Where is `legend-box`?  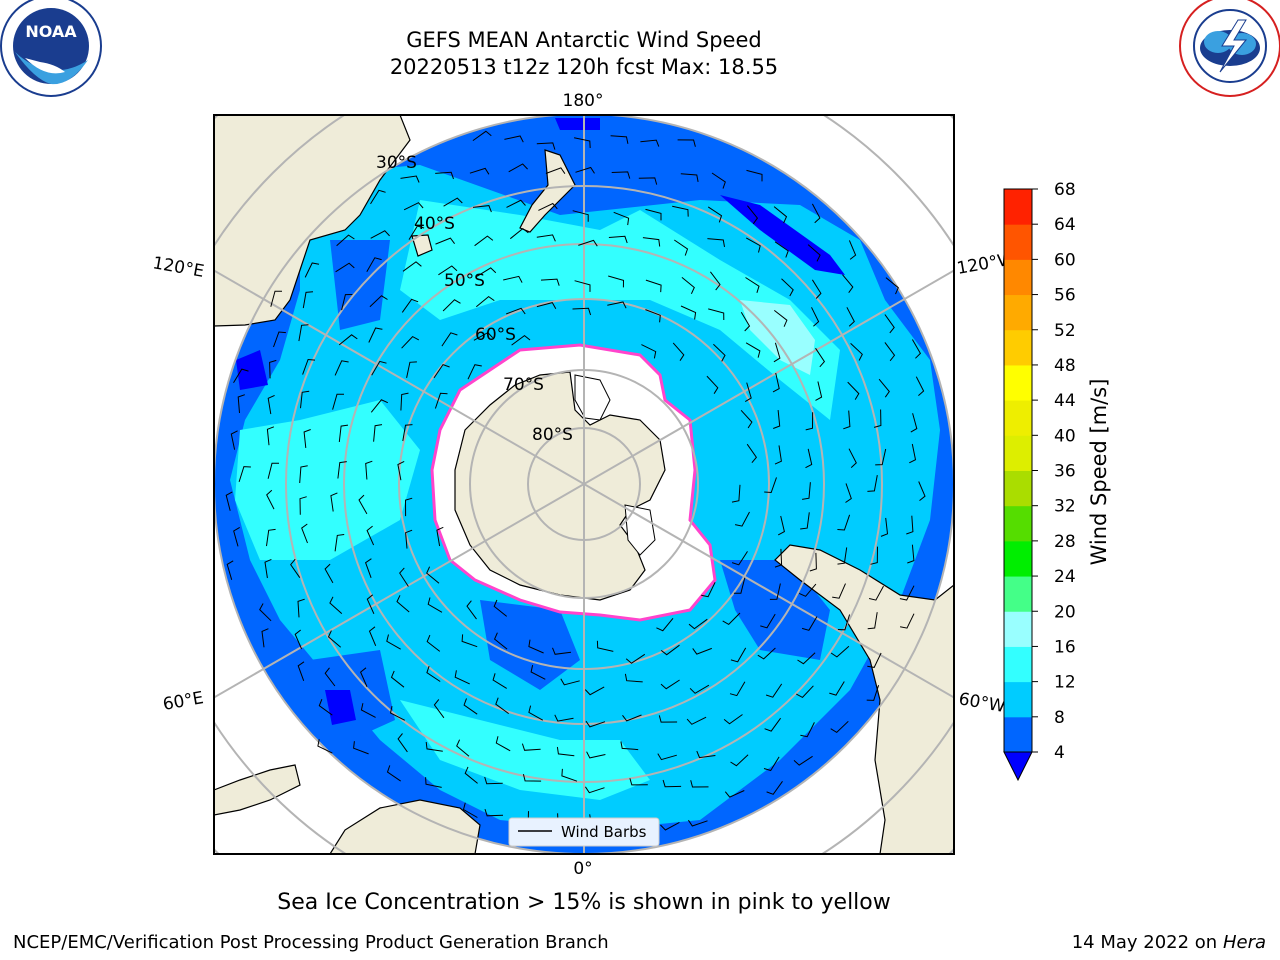
legend-box is located at coordinates (584, 832).